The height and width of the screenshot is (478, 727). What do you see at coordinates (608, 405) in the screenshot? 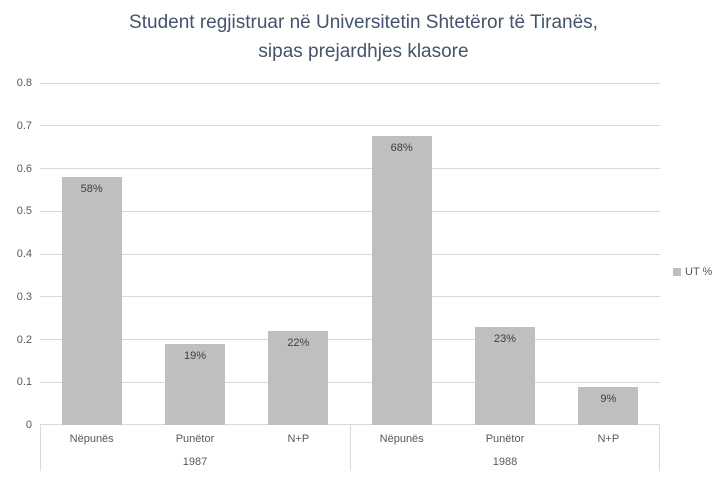
I see `bar: 9%` at bounding box center [608, 405].